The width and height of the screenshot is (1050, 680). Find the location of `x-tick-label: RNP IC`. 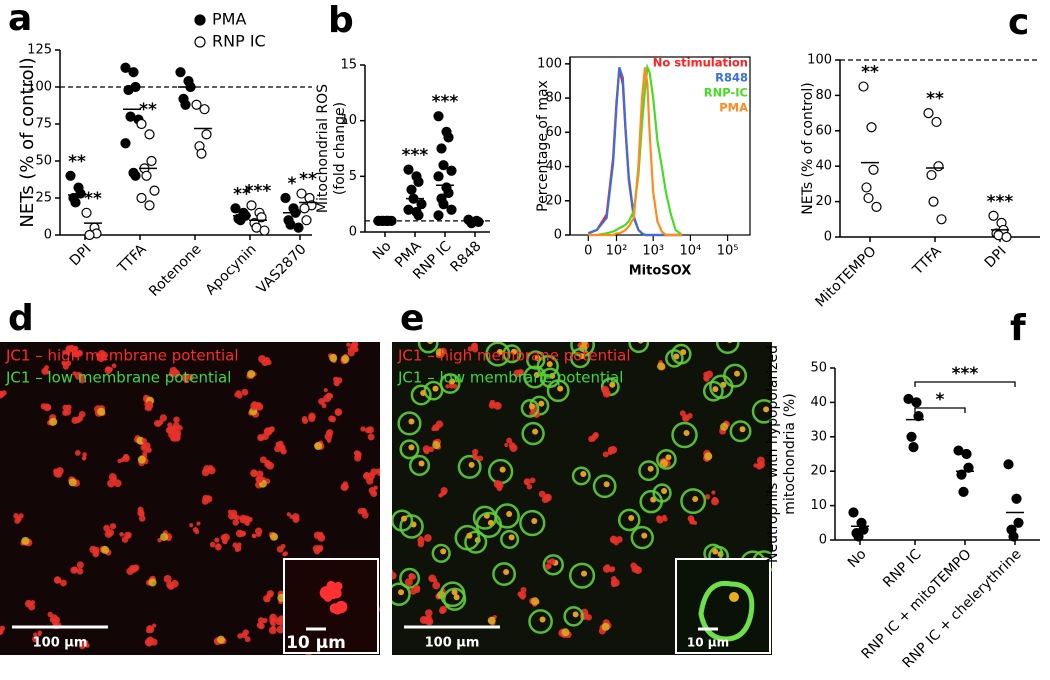

x-tick-label: RNP IC is located at coordinates (902, 568).